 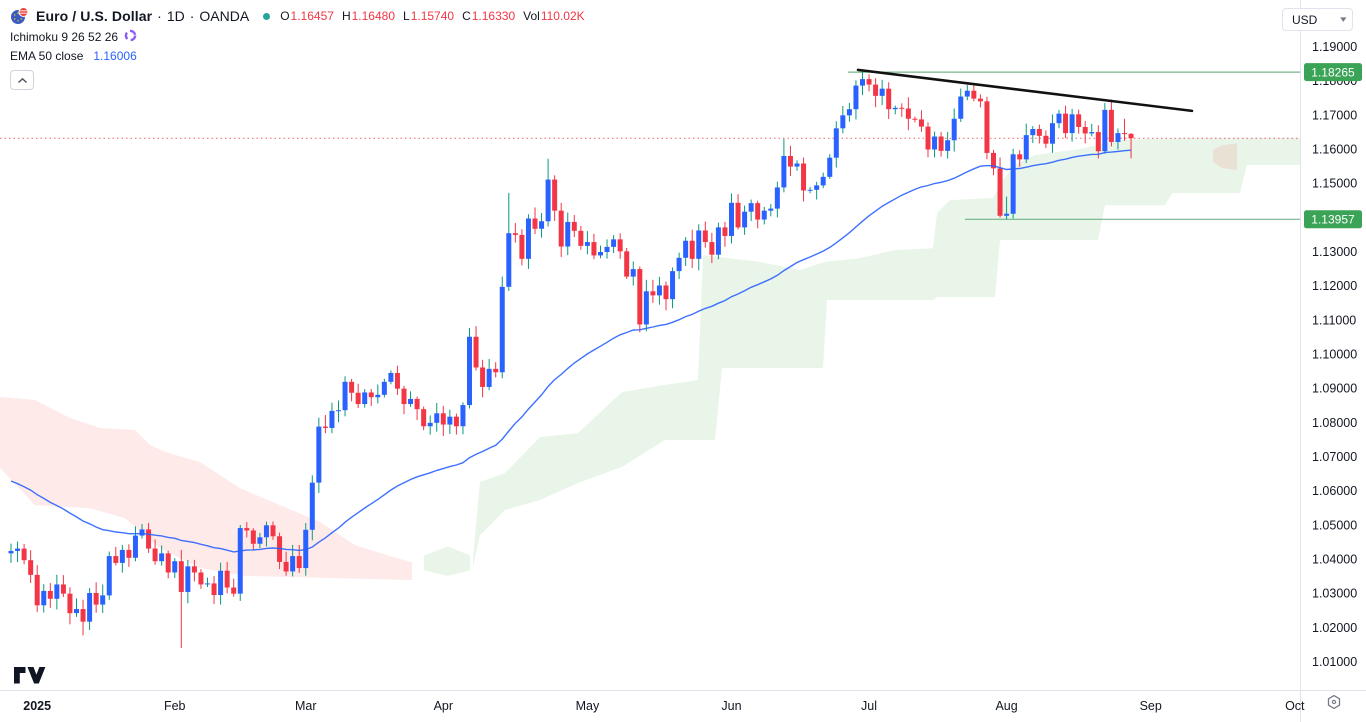 What do you see at coordinates (1334, 389) in the screenshot?
I see `price-axis-label: 1.09000` at bounding box center [1334, 389].